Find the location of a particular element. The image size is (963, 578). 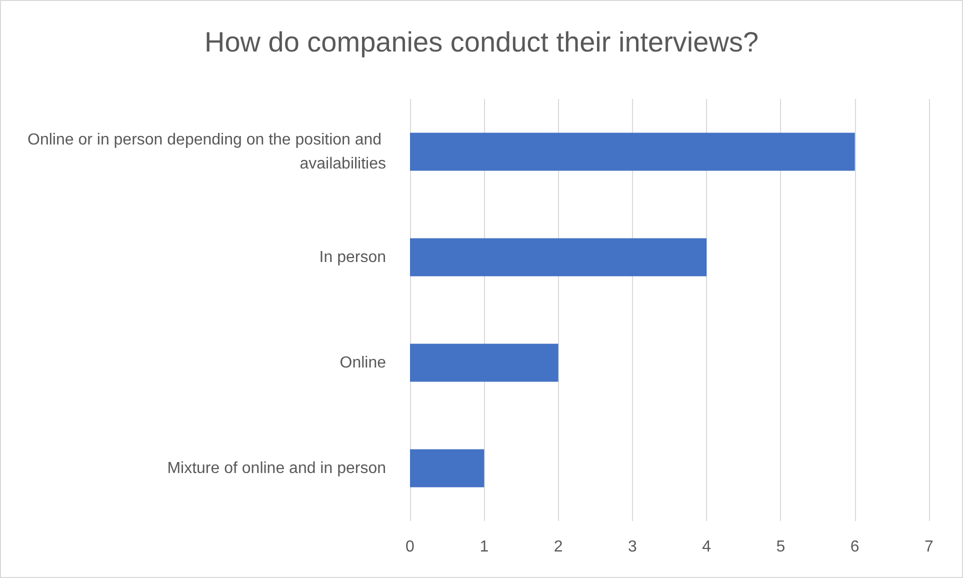

x-tick-label: 2 is located at coordinates (558, 547).